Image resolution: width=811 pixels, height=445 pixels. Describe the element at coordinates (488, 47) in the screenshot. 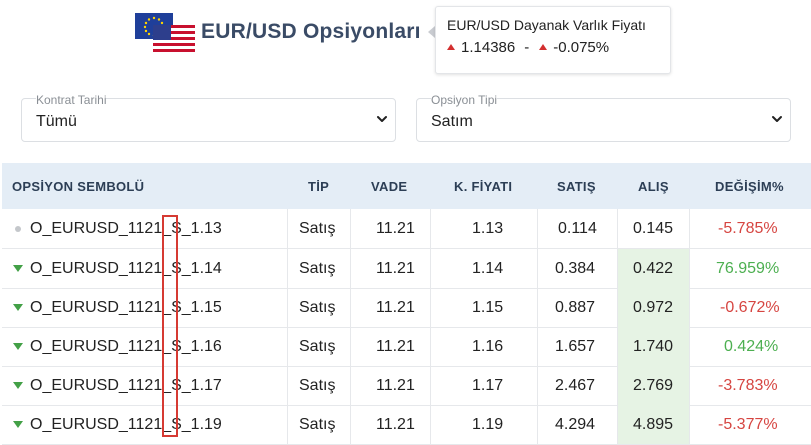

I see `underlying-price-value: 1.14386` at that location.